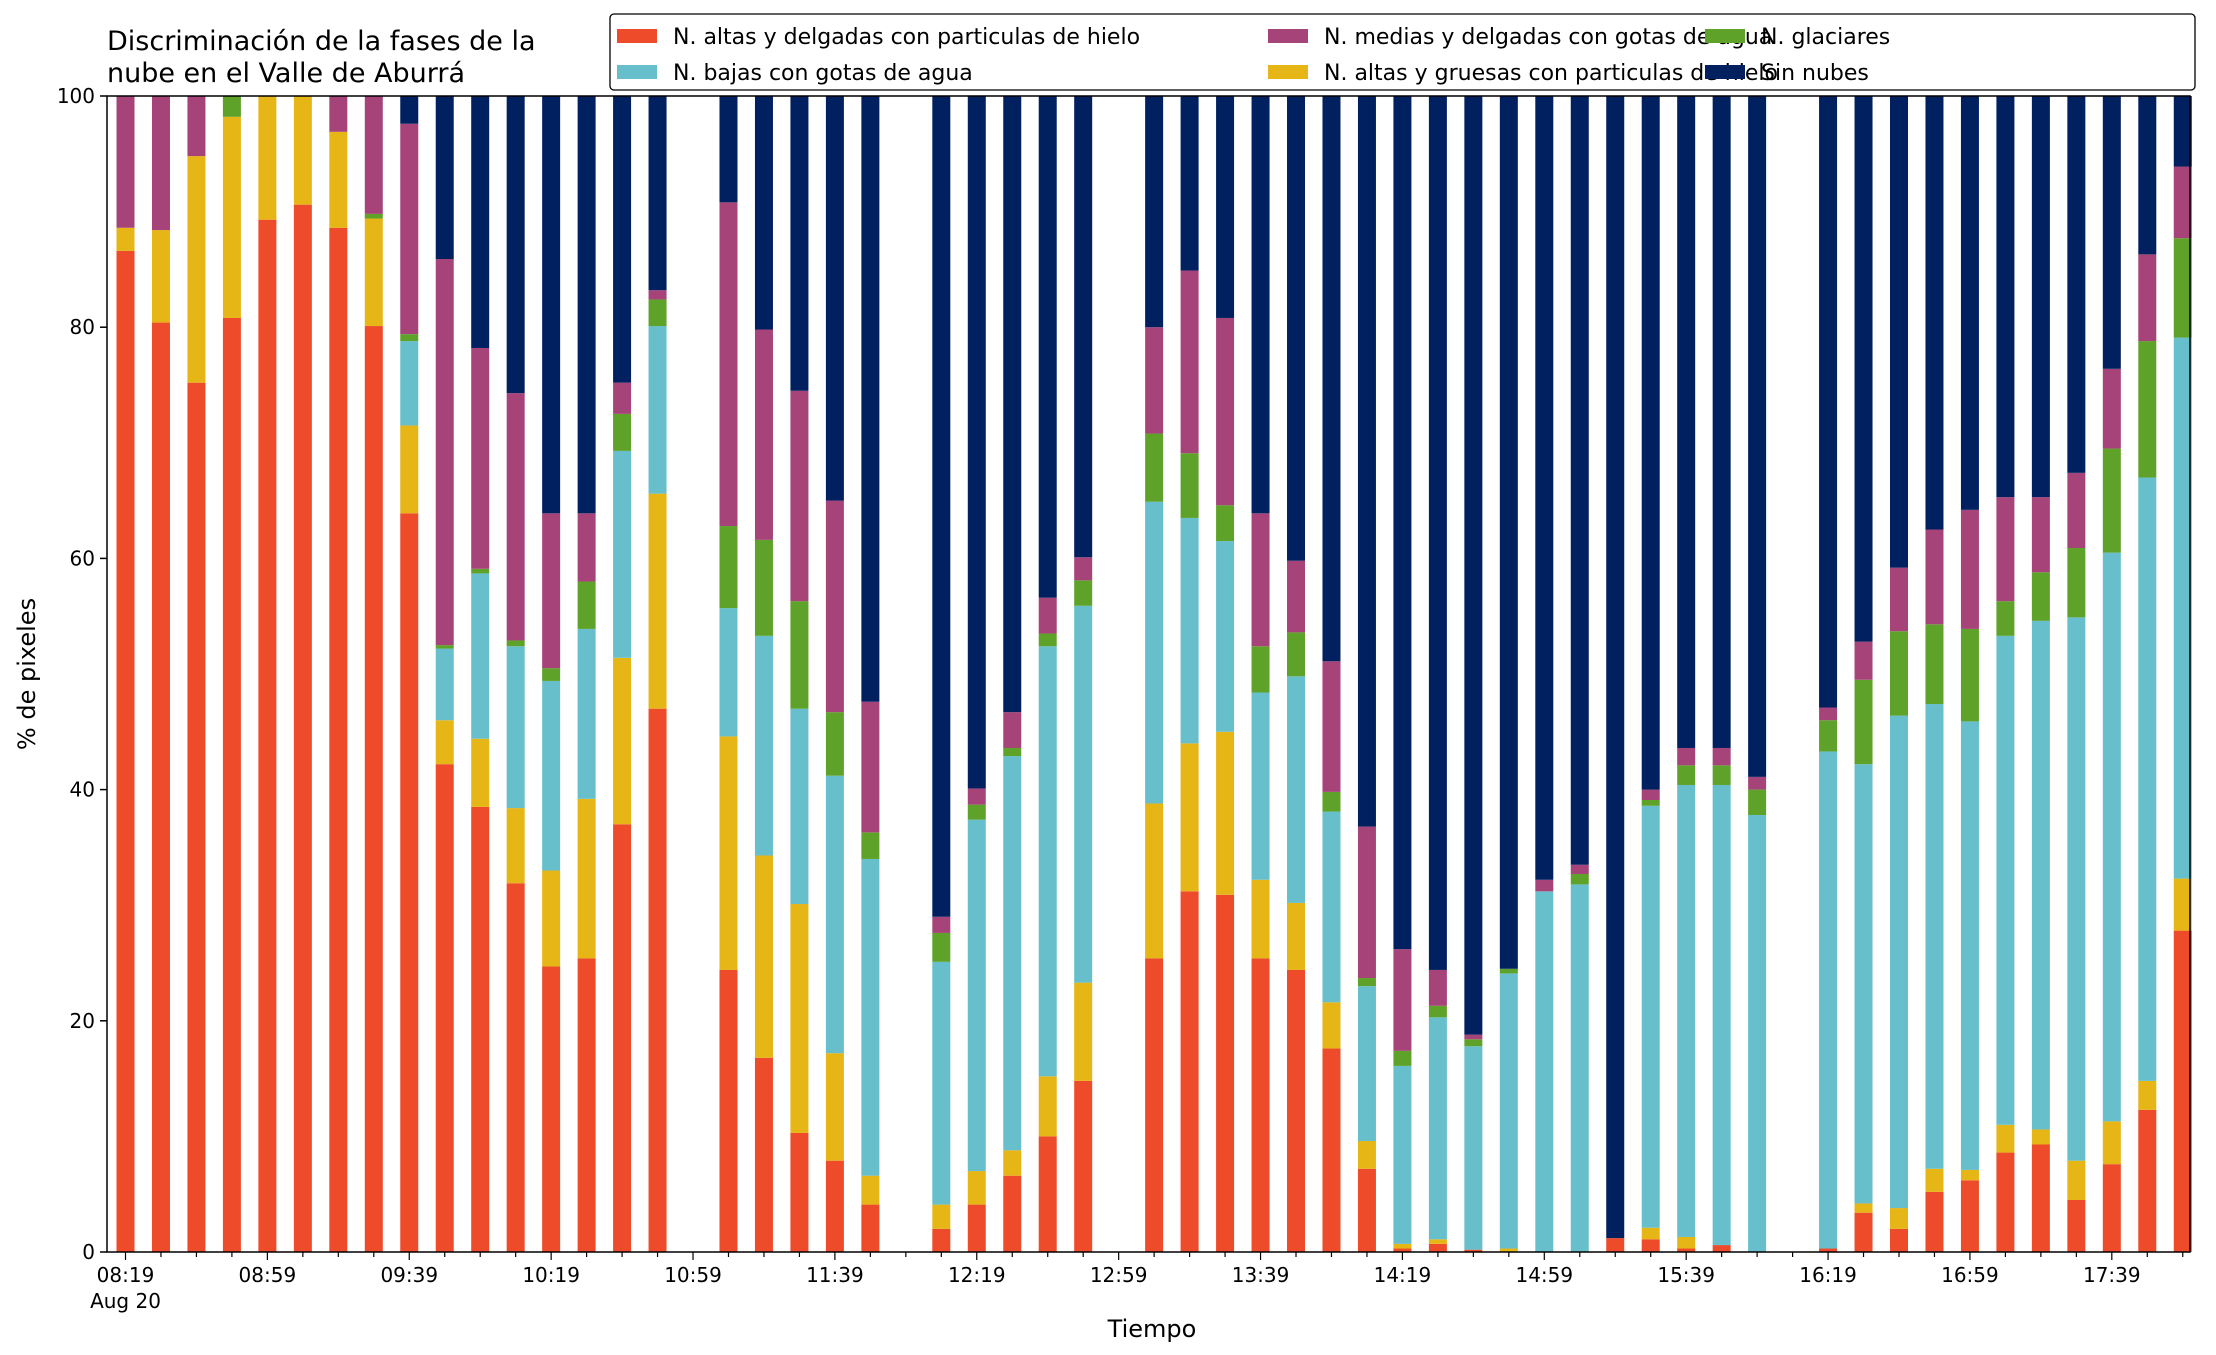  I want to click on x-tick-label: 17:39, so click(2112, 1275).